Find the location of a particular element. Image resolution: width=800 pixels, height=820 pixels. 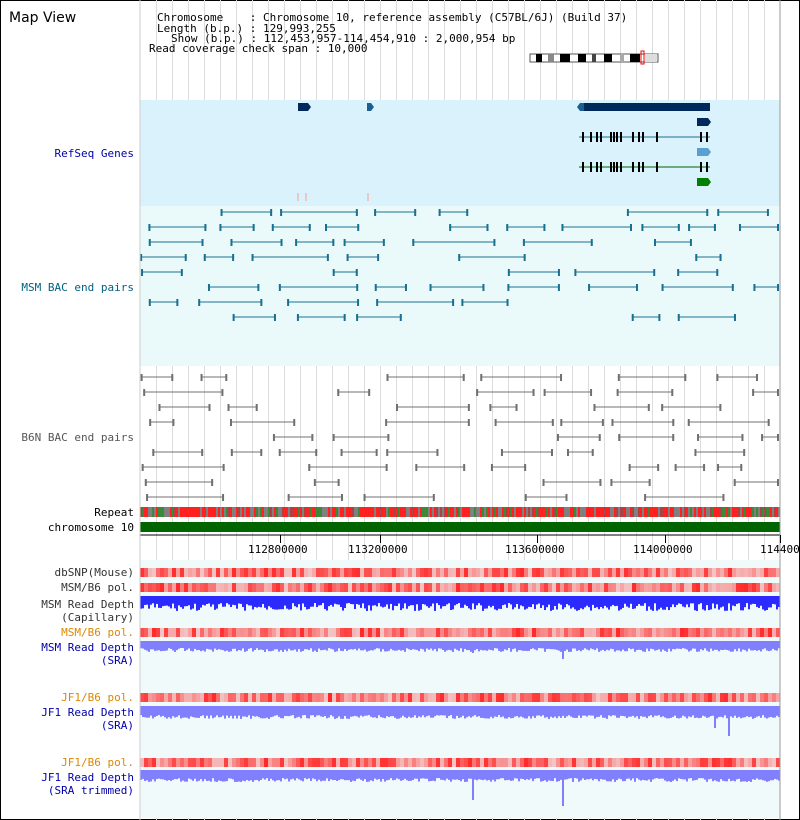

b6n-bac-features is located at coordinates (460, 437).